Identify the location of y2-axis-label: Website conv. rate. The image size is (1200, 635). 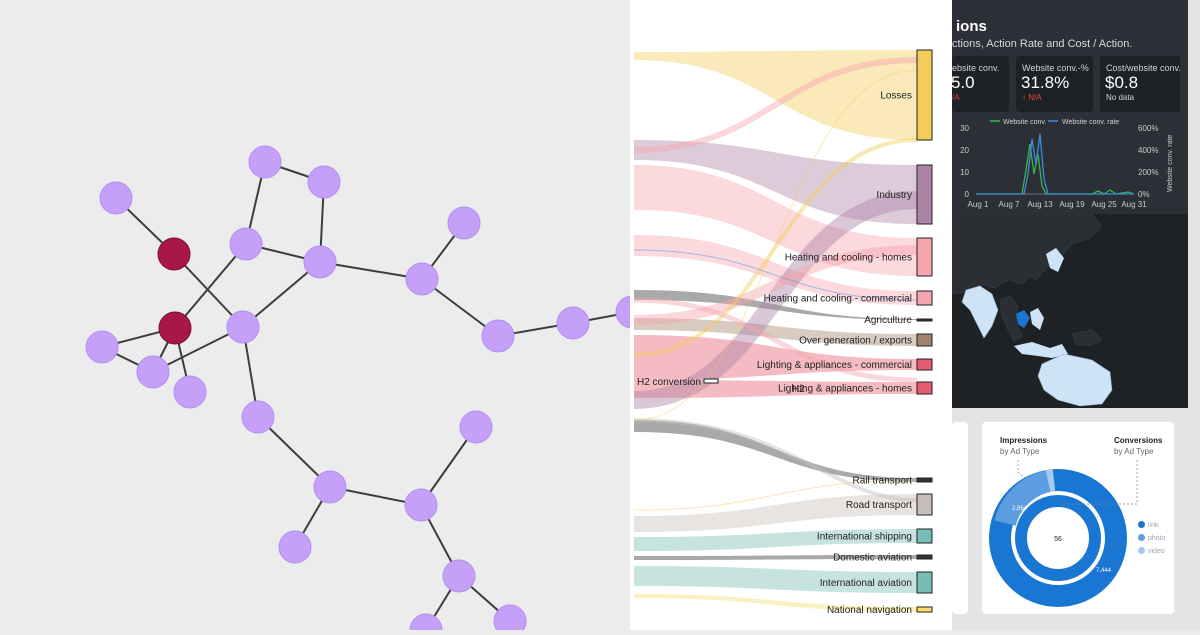
(1170, 163).